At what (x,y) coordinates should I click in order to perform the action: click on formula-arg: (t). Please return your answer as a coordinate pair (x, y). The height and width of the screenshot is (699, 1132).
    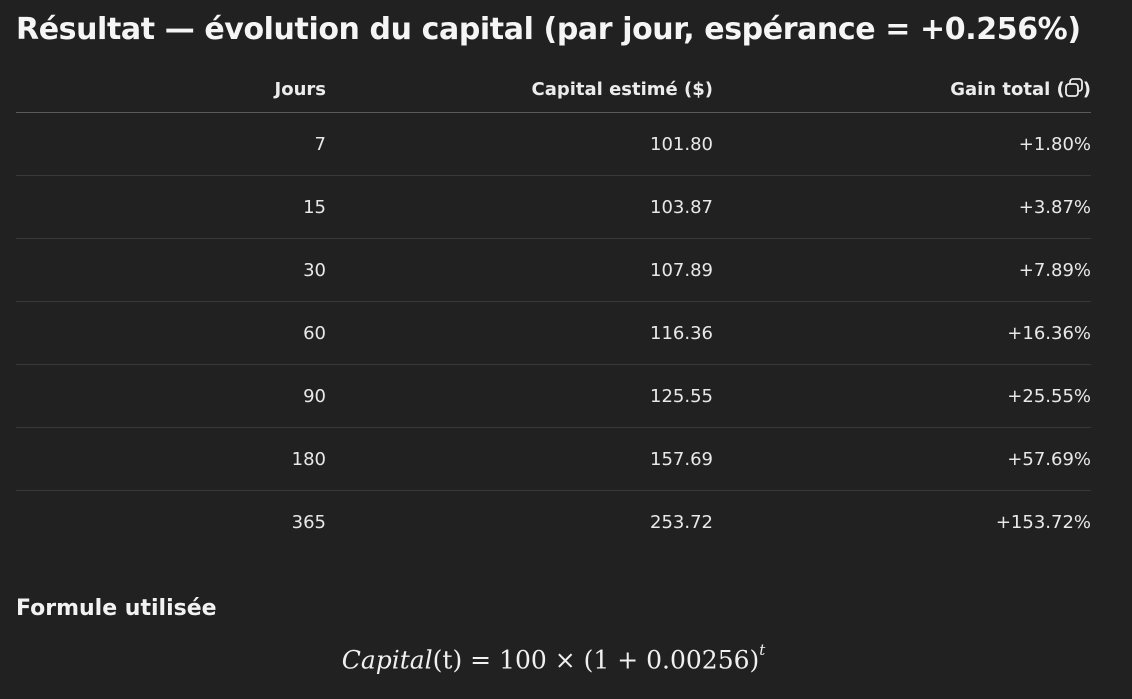
    Looking at the image, I should click on (447, 660).